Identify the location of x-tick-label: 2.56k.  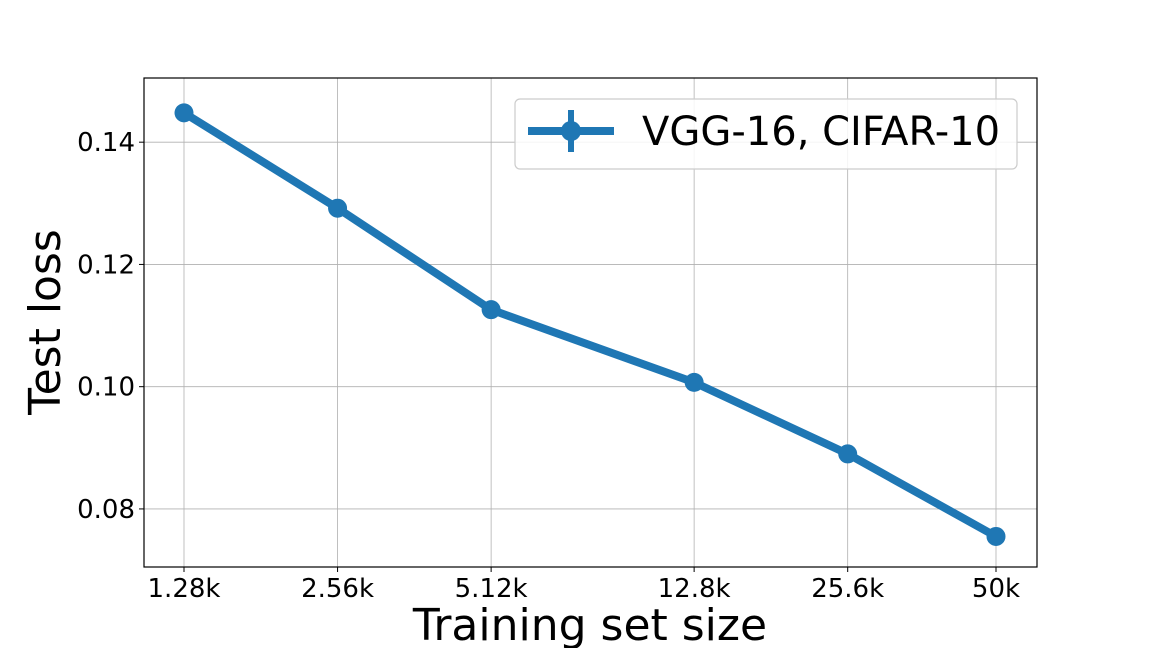
(337, 589).